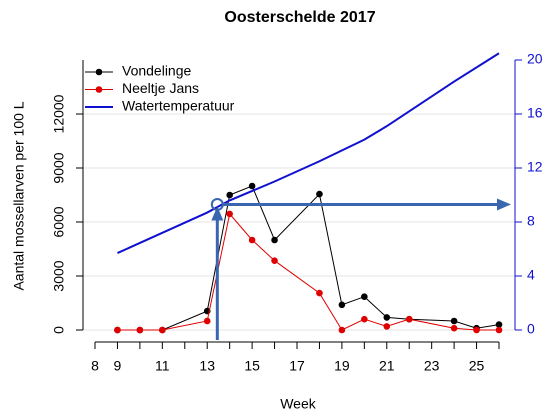 This screenshot has width=555, height=416. What do you see at coordinates (59, 330) in the screenshot?
I see `y-tick-label: 0` at bounding box center [59, 330].